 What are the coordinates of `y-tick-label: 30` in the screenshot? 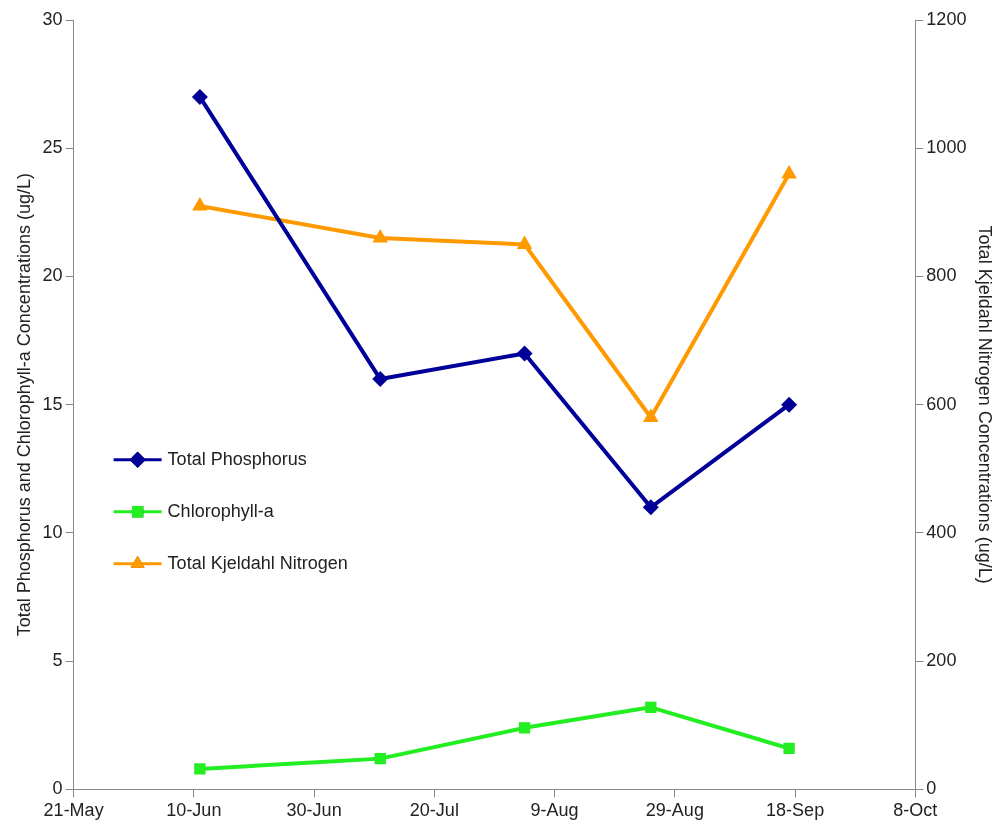 It's located at (52, 18).